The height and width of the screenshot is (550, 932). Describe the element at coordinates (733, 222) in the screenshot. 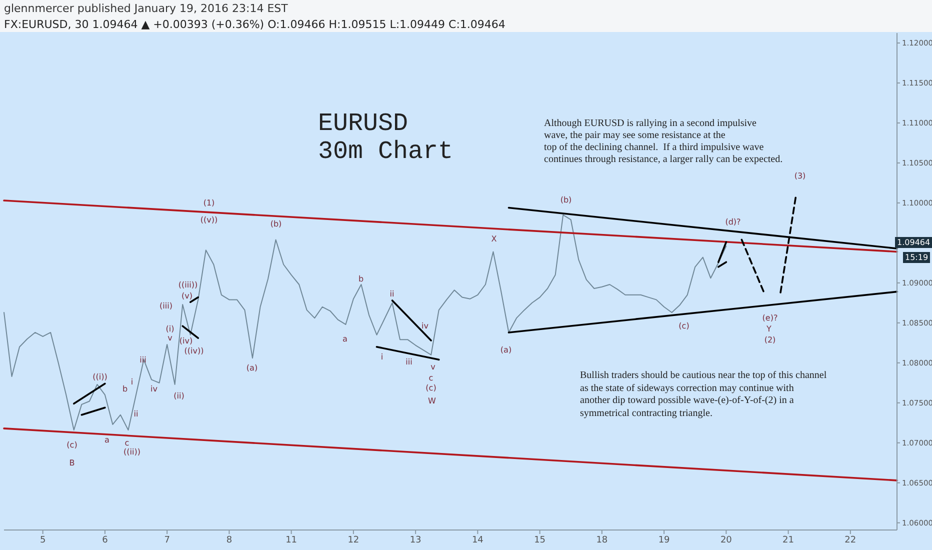

I see `annotation: (d)?` at that location.